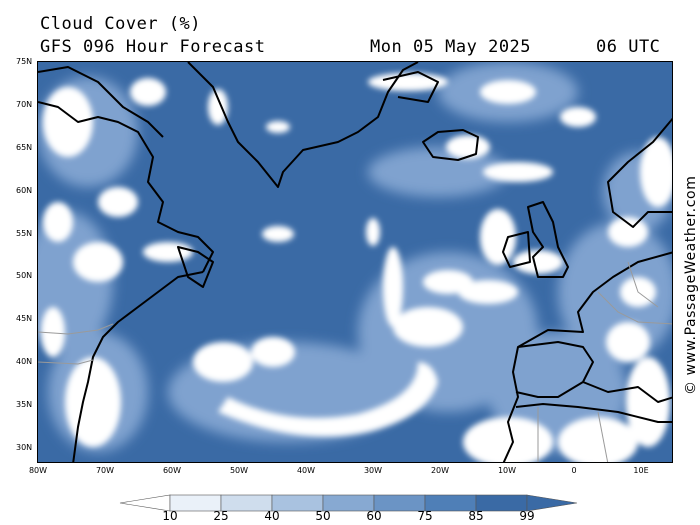 The height and width of the screenshot is (525, 700). Describe the element at coordinates (153, 47) in the screenshot. I see `forecast-subtitle: GFS 096 Hour Forecast` at that location.